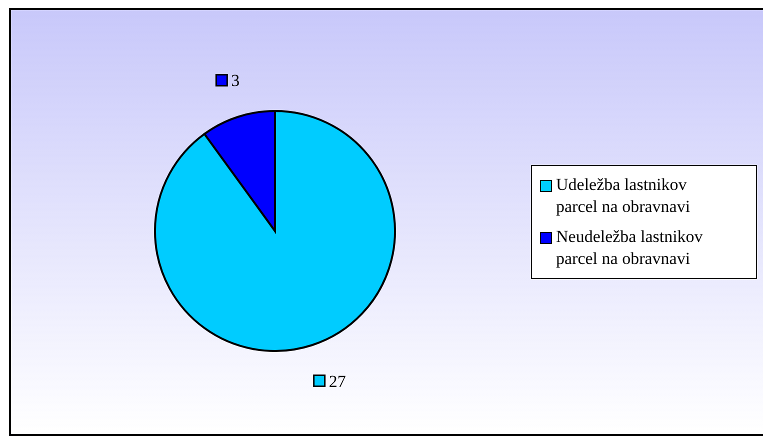 The width and height of the screenshot is (763, 443). I want to click on legend-label: Neudeležba lastnikov parcel na obravnavi, so click(630, 248).